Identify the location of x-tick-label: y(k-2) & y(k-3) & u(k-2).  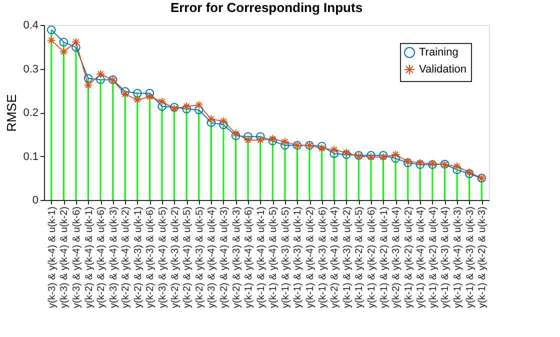
(175, 257).